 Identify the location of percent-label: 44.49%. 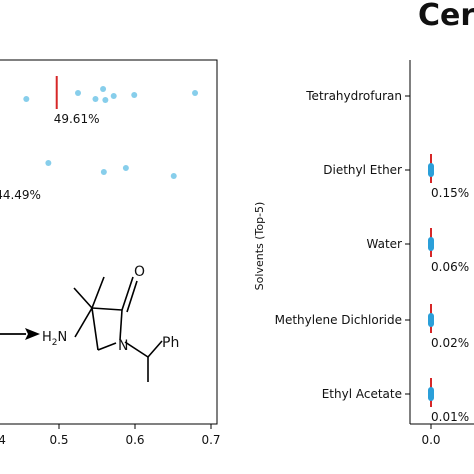
(20, 195).